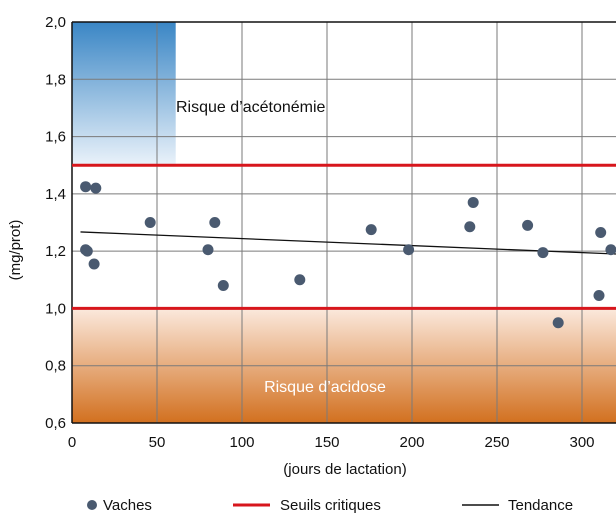 The height and width of the screenshot is (513, 616). I want to click on legend-label-tendance: Tendance, so click(540, 505).